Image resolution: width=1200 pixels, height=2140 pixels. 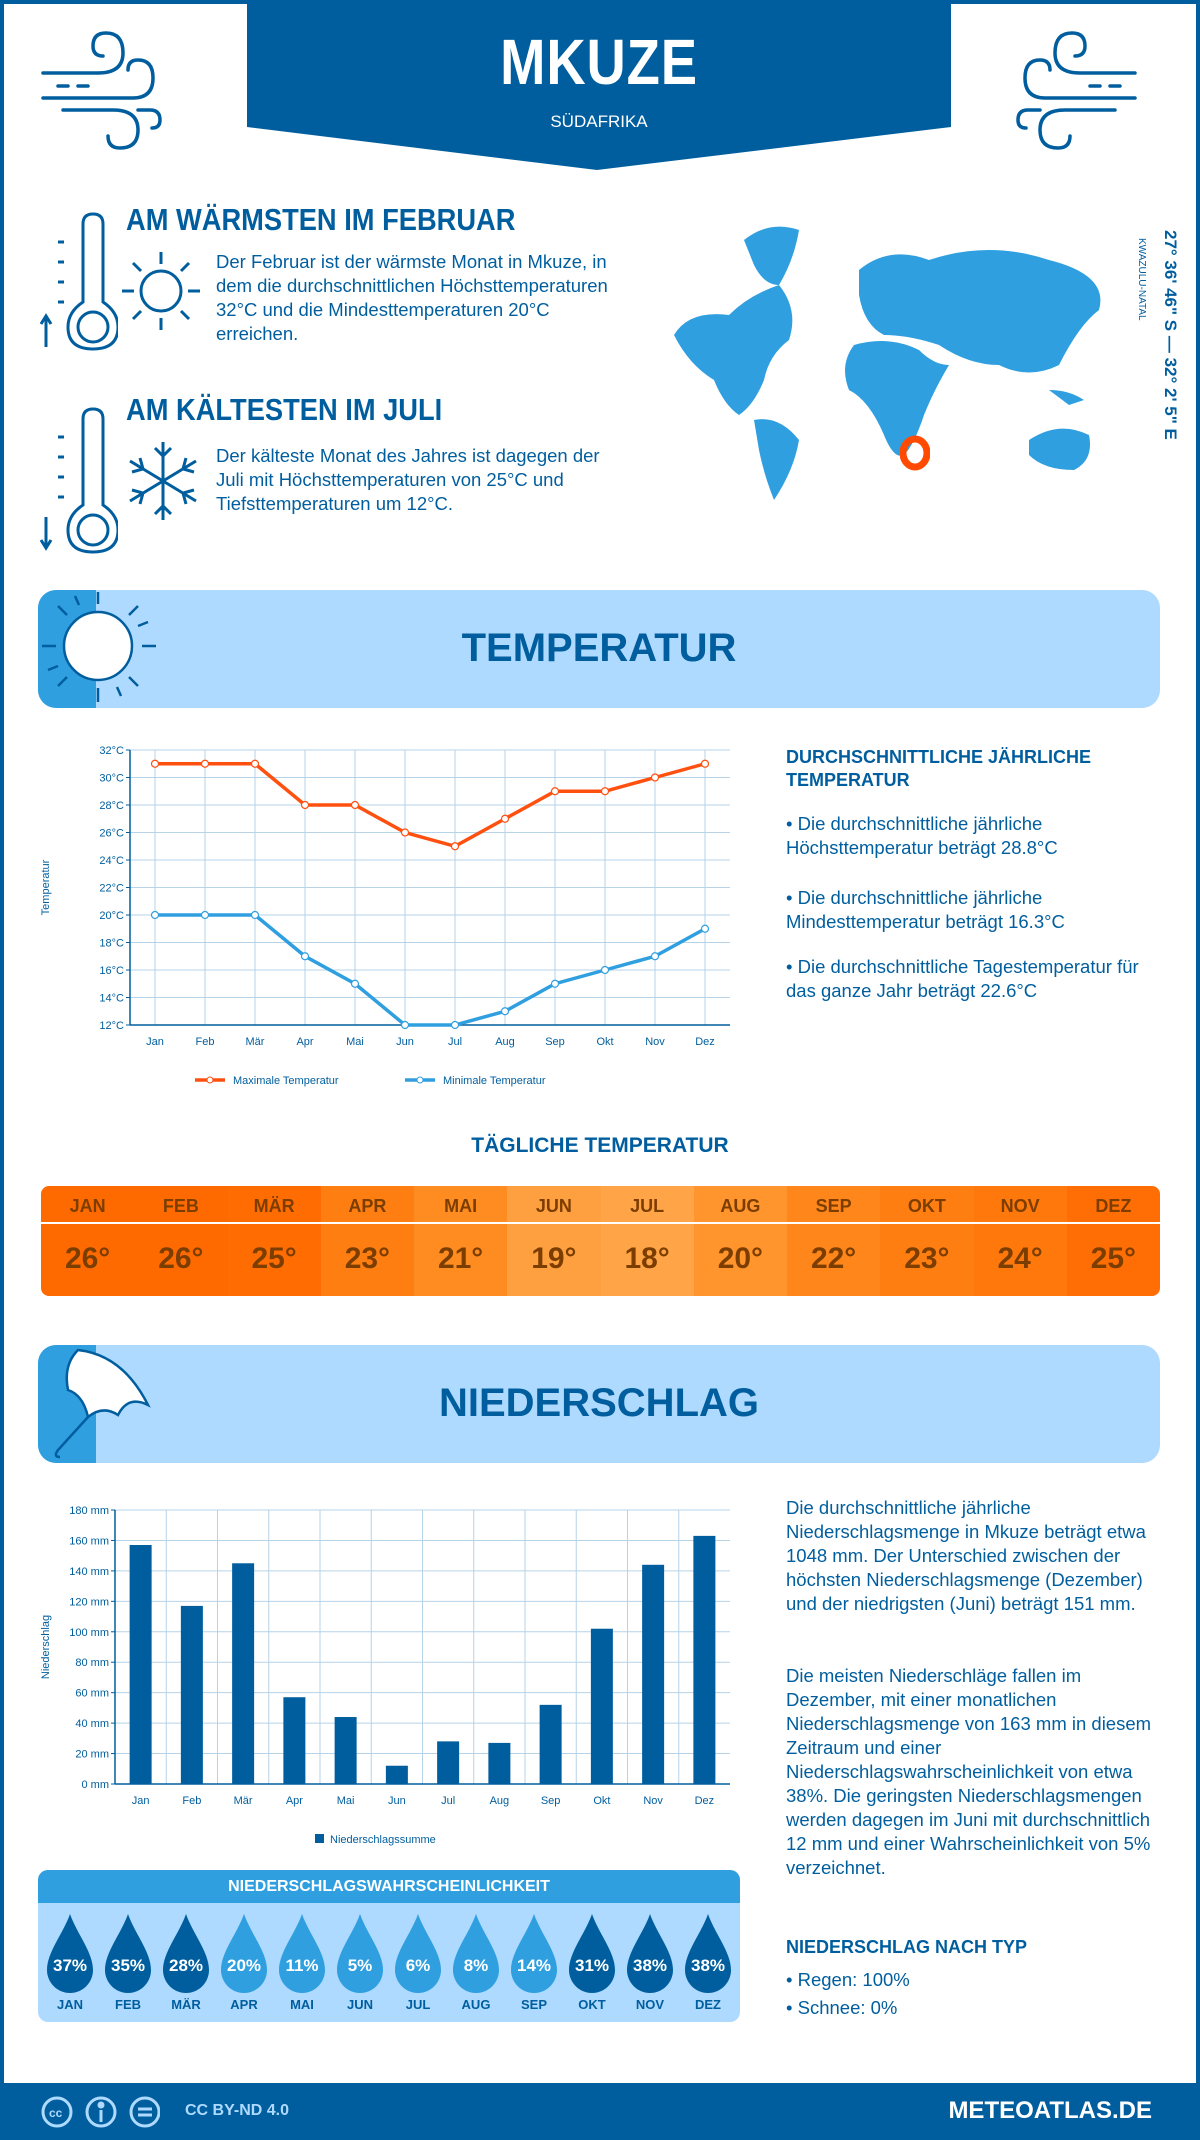 What do you see at coordinates (89, 1633) in the screenshot?
I see `y-tick-label: 100 mm` at bounding box center [89, 1633].